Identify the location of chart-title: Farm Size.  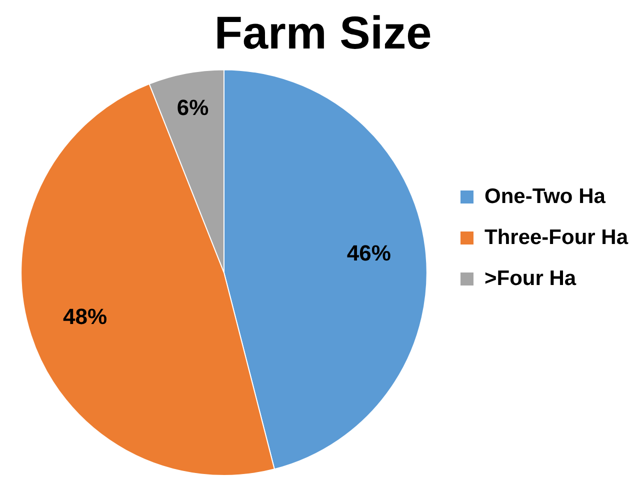
(323, 32).